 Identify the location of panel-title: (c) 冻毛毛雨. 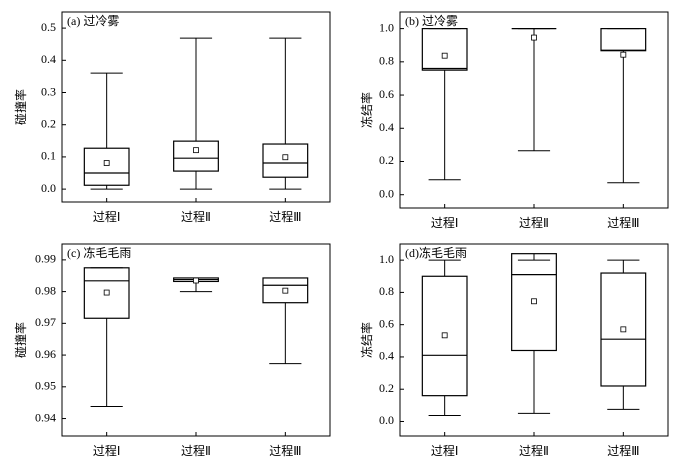
(99, 252).